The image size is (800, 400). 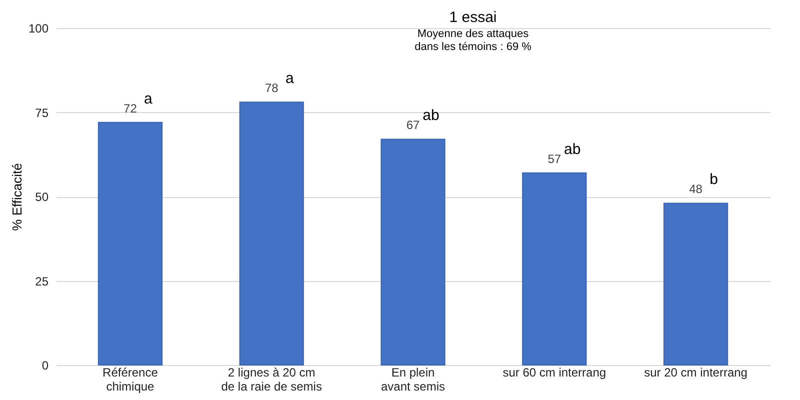 I want to click on x-tick-label: En plein avant semis, so click(x=413, y=380).